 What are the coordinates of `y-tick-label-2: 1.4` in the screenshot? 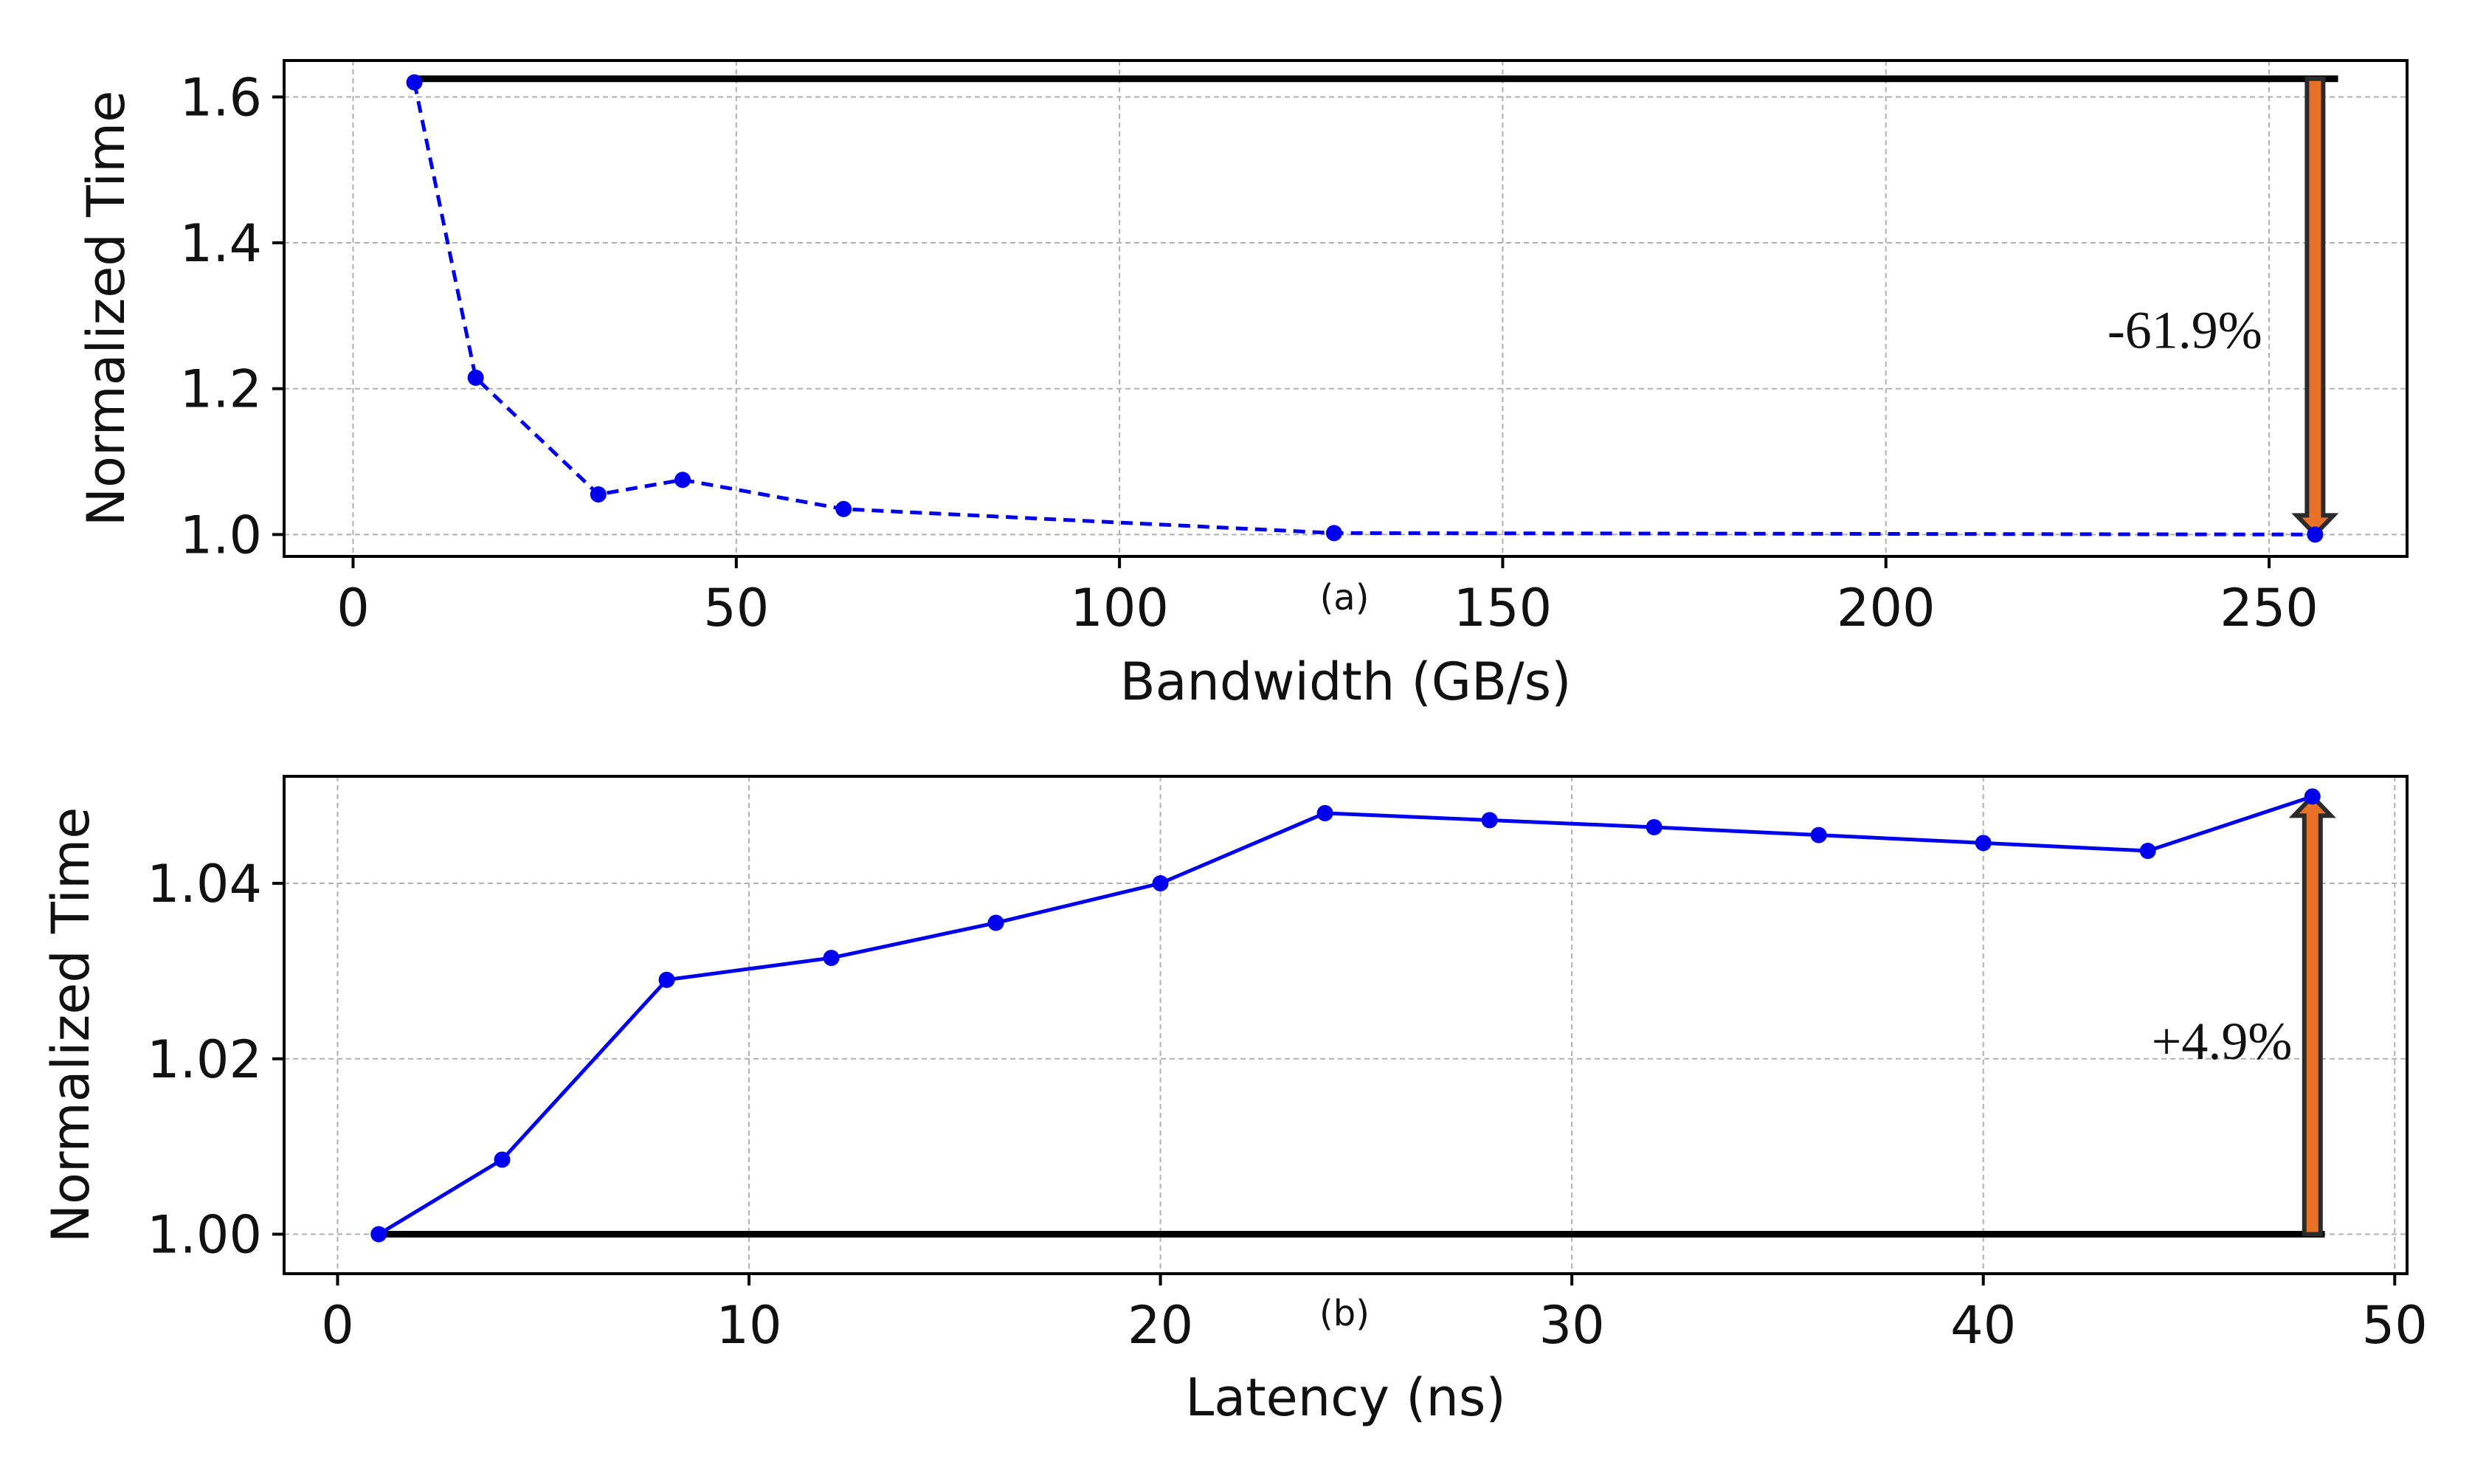 It's located at (221, 243).